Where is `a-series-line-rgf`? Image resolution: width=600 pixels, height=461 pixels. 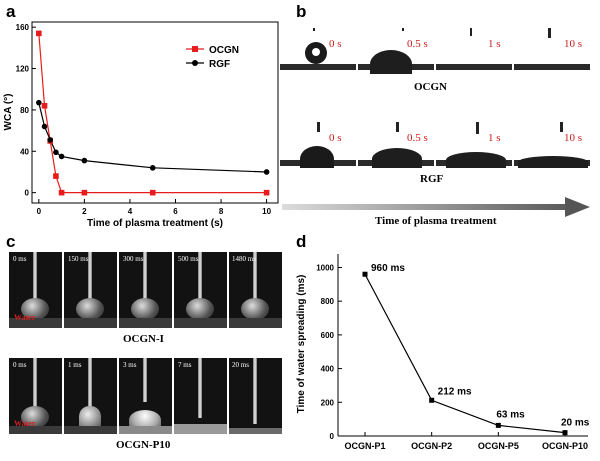 a-series-line-rgf is located at coordinates (152, 137).